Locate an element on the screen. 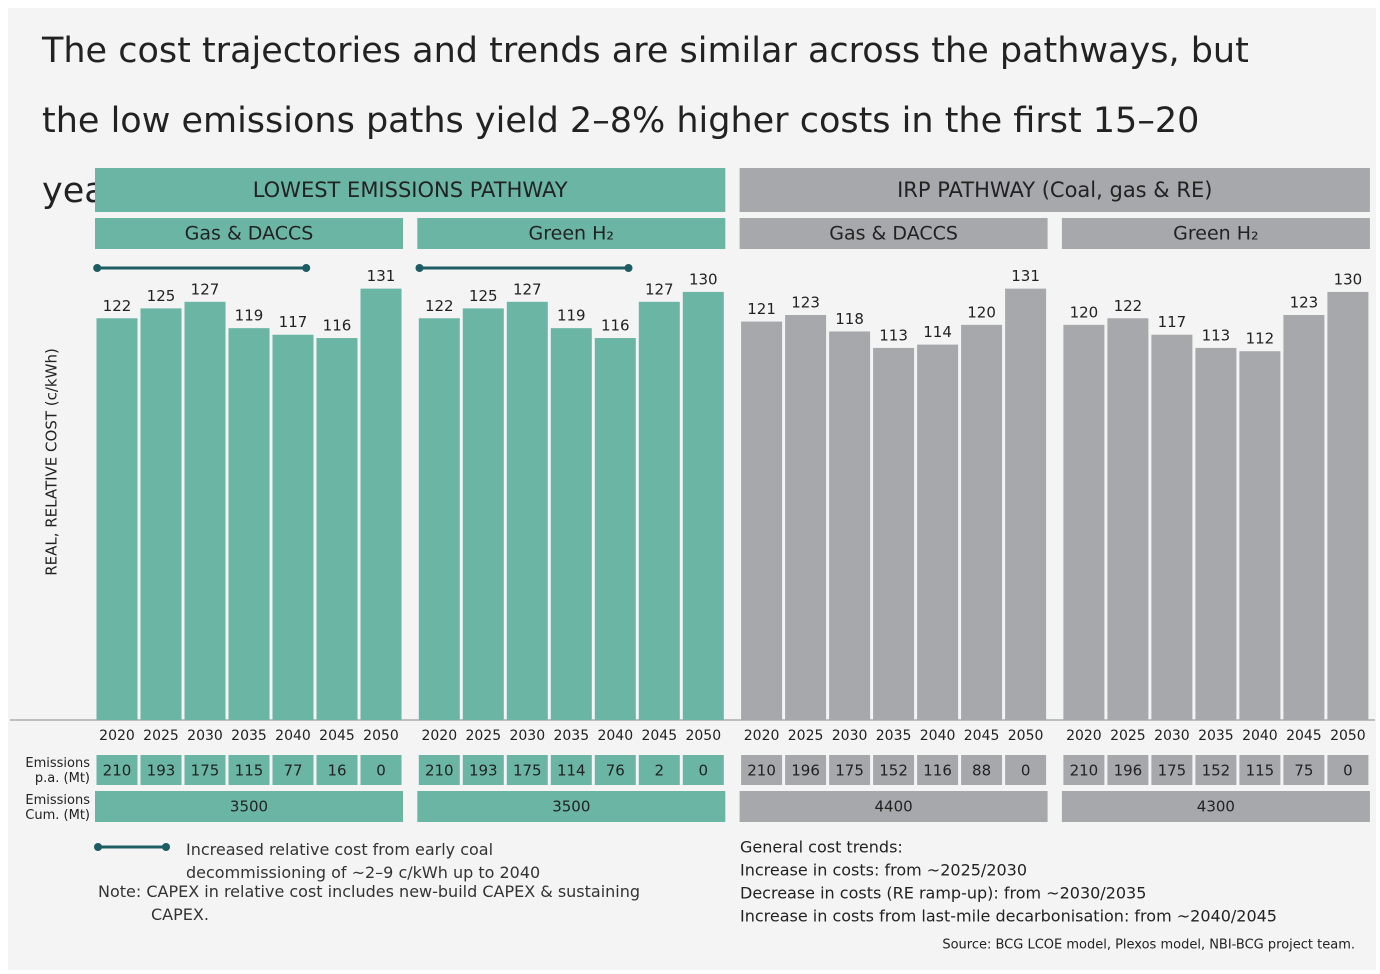 Image resolution: width=1380 pixels, height=974 pixels. pathway-header is located at coordinates (1054, 190).